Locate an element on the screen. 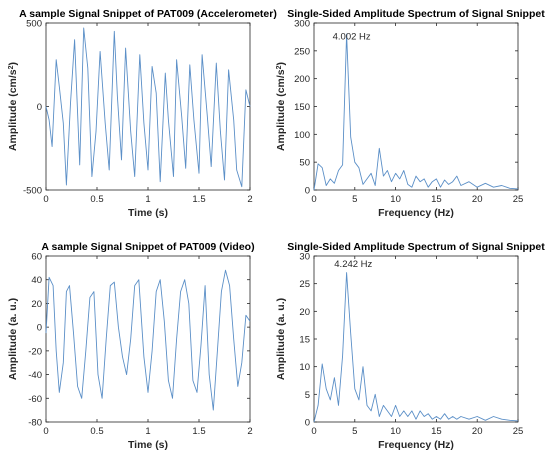  y-tick-label: -500 is located at coordinates (32, 191).